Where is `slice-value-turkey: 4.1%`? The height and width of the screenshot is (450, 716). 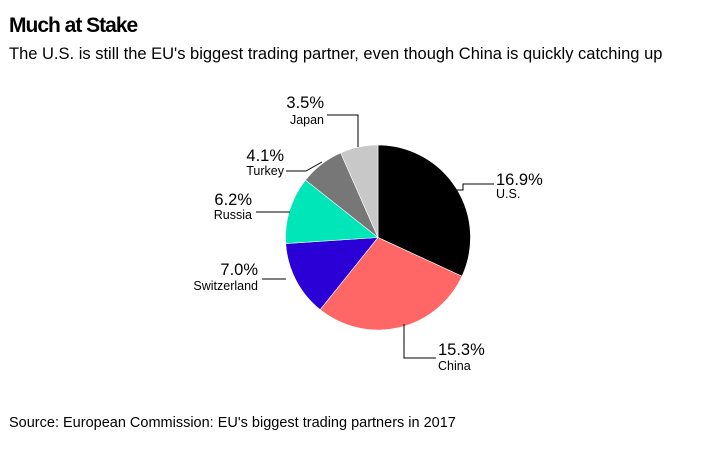
slice-value-turkey: 4.1% is located at coordinates (265, 156).